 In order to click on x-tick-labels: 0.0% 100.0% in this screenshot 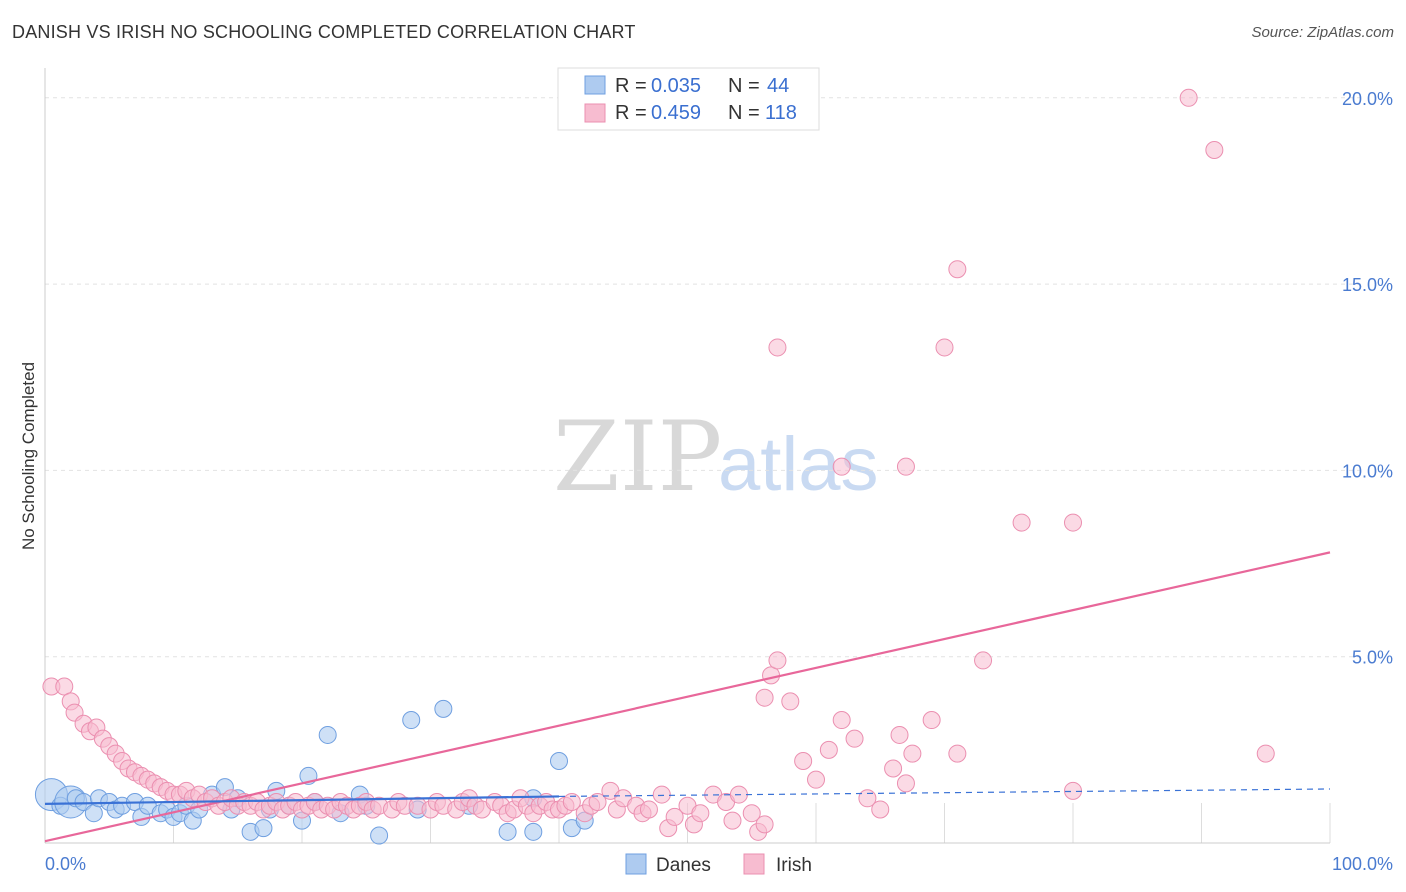, I will do `click(719, 864)`.